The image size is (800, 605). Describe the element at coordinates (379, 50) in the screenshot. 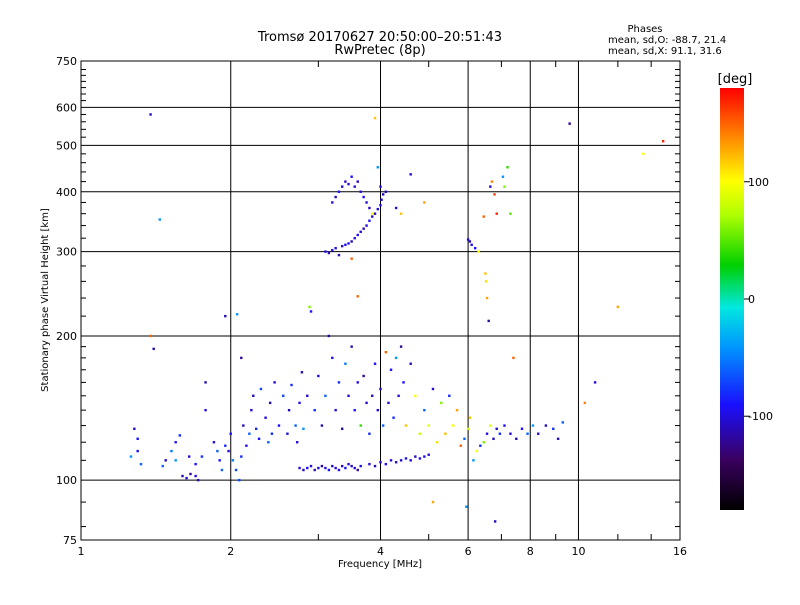

I see `chart-subtitle: RwPretec (8p)` at that location.